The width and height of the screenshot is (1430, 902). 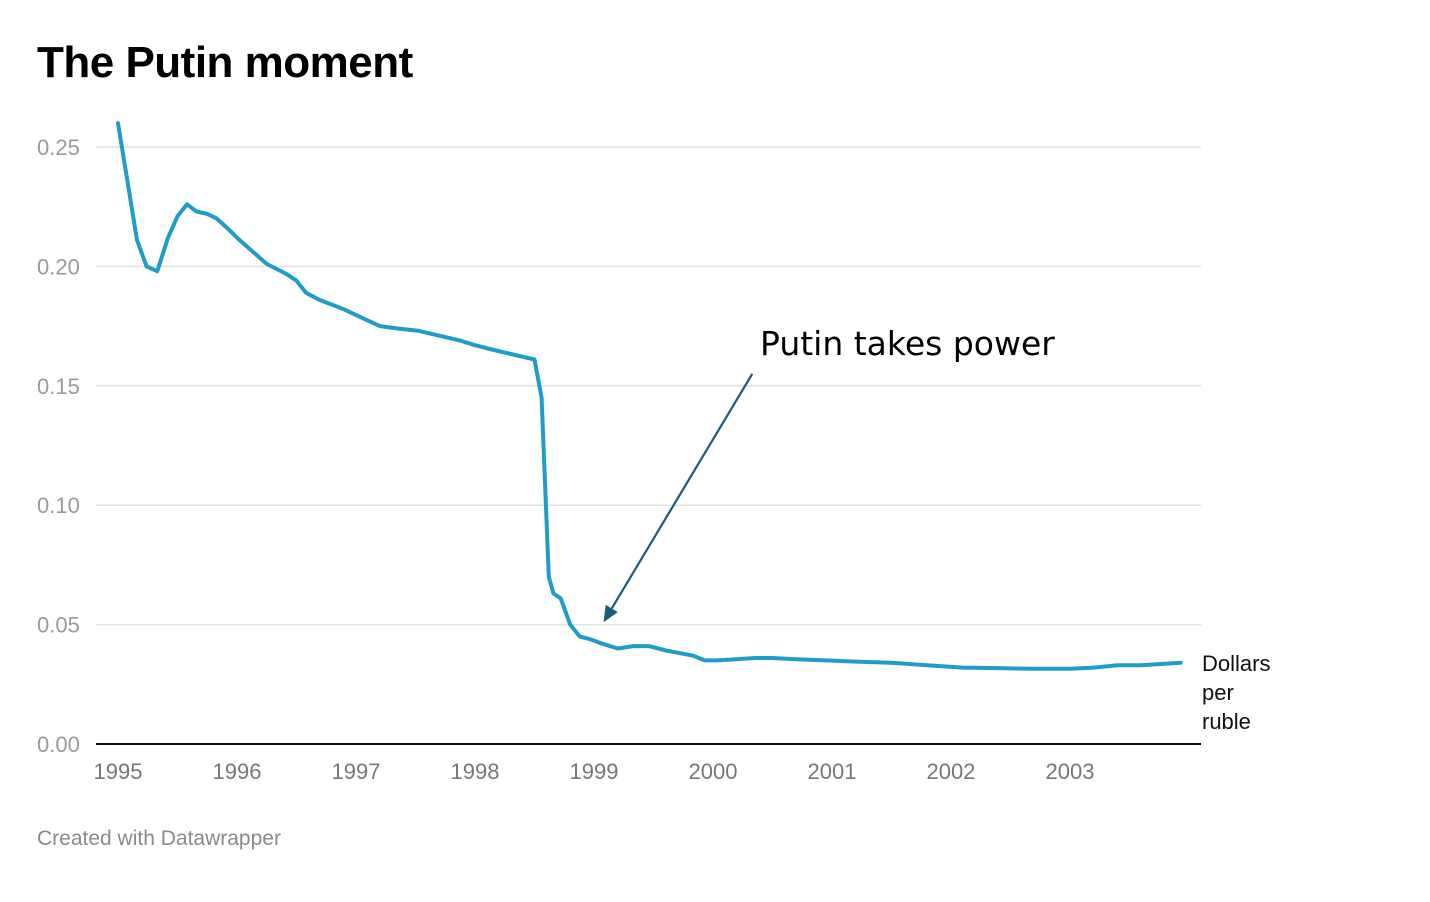 What do you see at coordinates (1226, 721) in the screenshot?
I see `series-label-line: ruble` at bounding box center [1226, 721].